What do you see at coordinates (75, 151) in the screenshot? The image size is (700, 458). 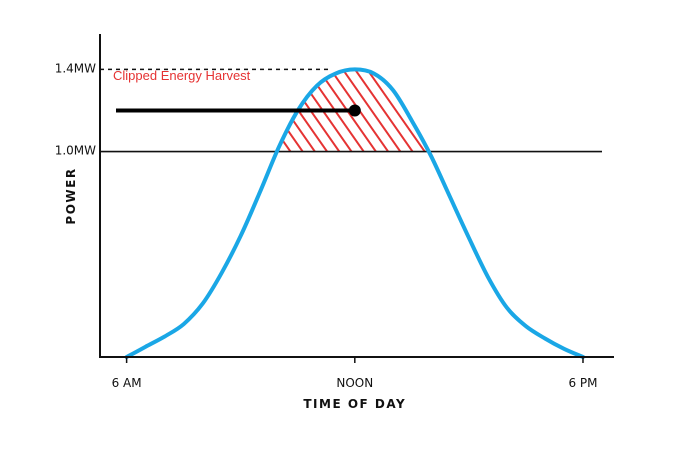 I see `y-tick-label-1-0mw: 1.0MW` at bounding box center [75, 151].